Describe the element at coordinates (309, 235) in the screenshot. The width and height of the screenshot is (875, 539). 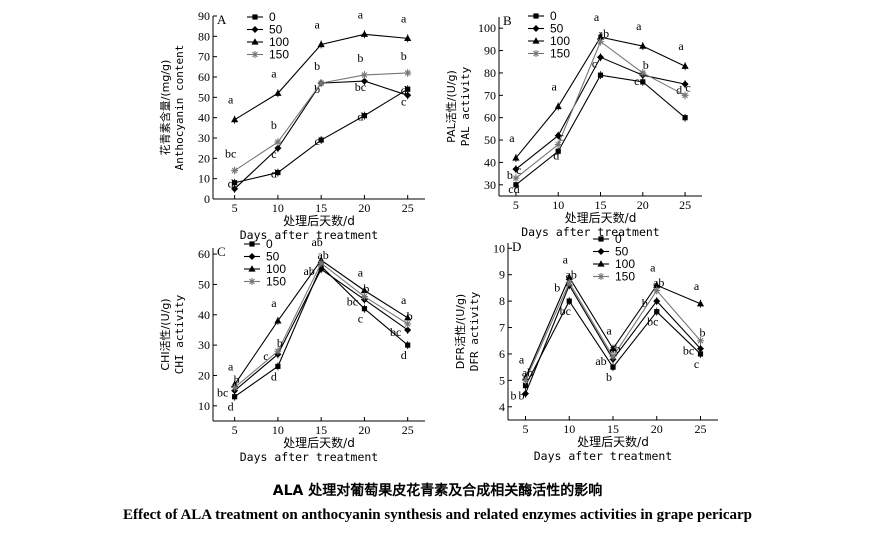
I see `panel-a-xlabel-en: Days after treatment` at that location.